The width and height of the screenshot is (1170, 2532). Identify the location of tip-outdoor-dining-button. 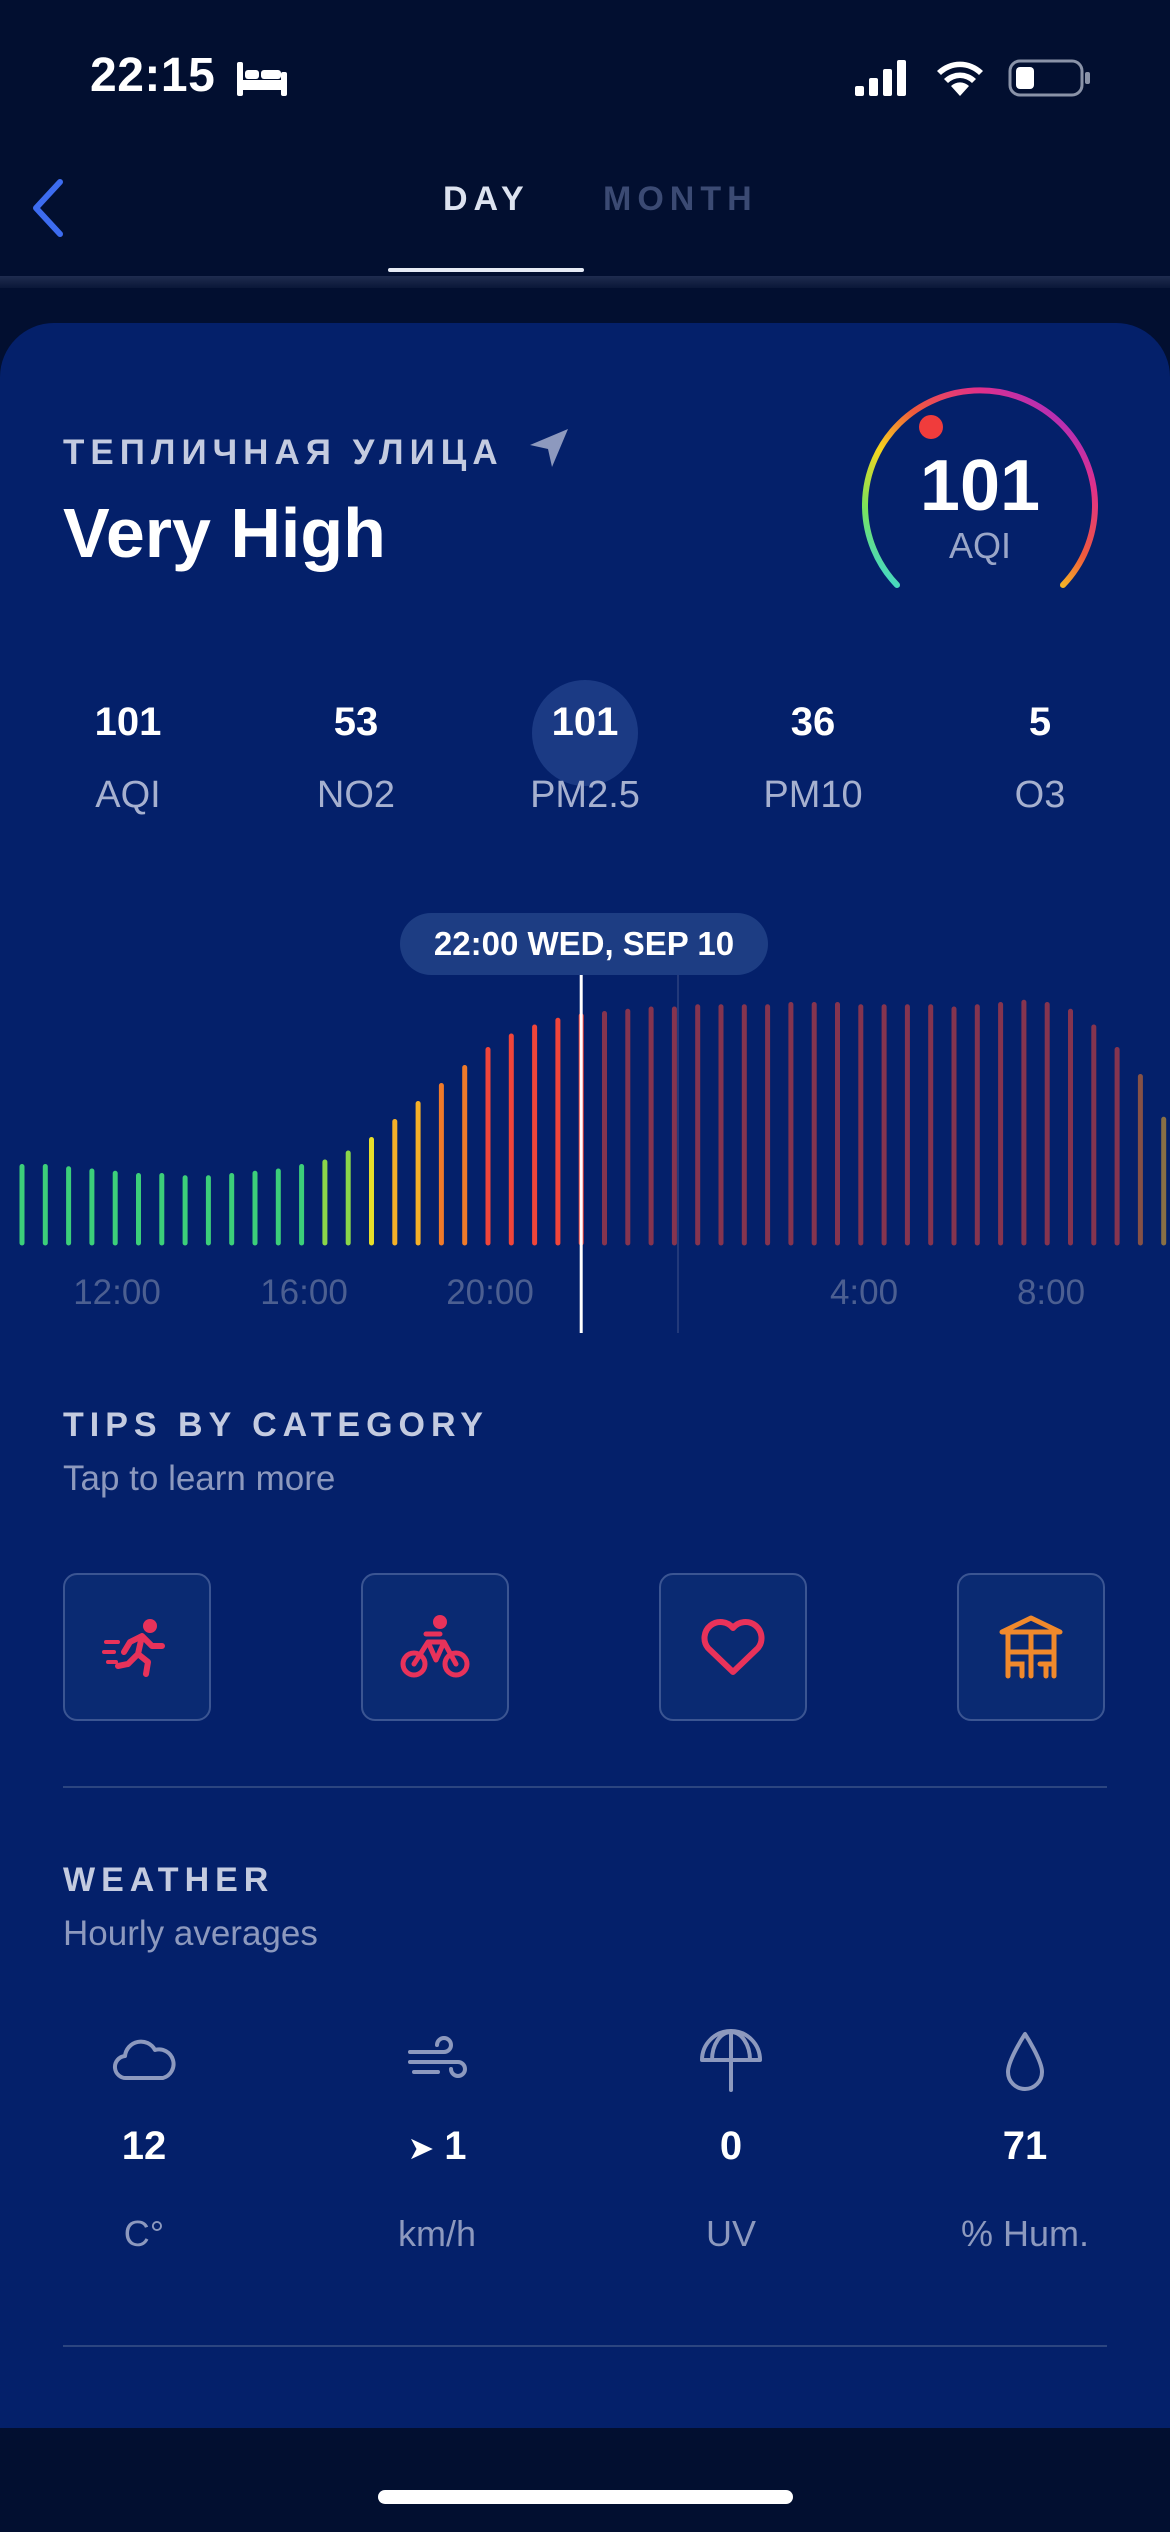
(1031, 1647).